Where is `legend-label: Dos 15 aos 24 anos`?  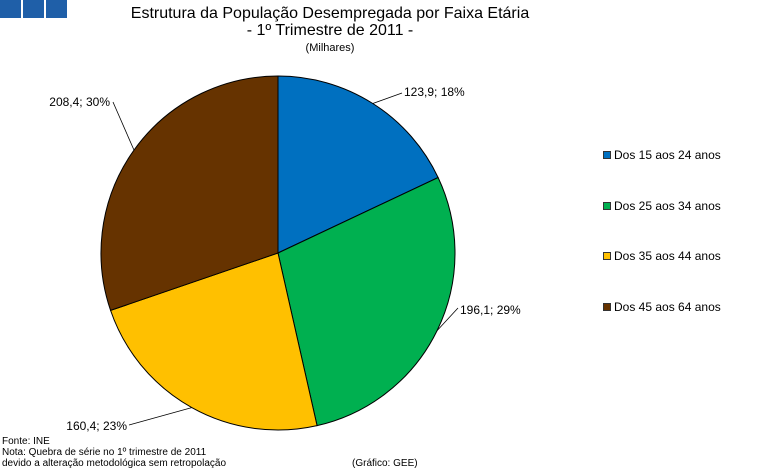 legend-label: Dos 15 aos 24 anos is located at coordinates (667, 155).